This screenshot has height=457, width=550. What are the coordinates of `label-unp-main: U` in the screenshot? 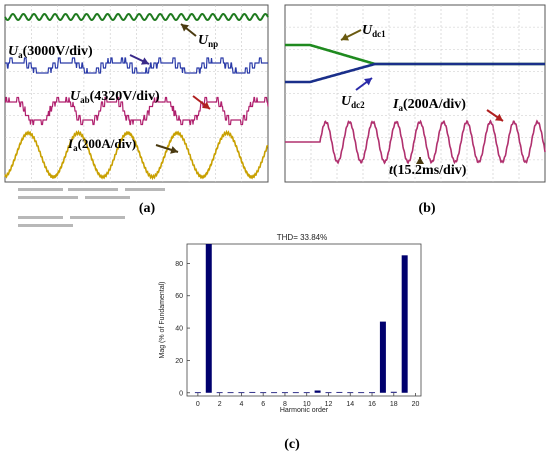 It's located at (203, 40).